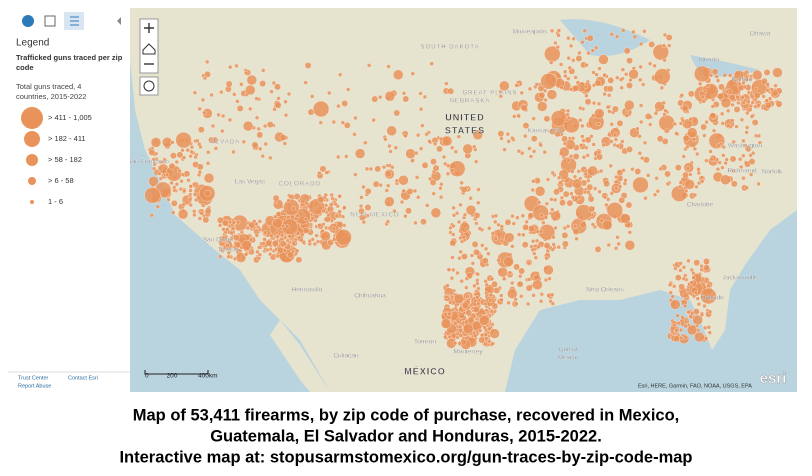 This screenshot has width=812, height=476. I want to click on map-label: Orlando, so click(712, 298).